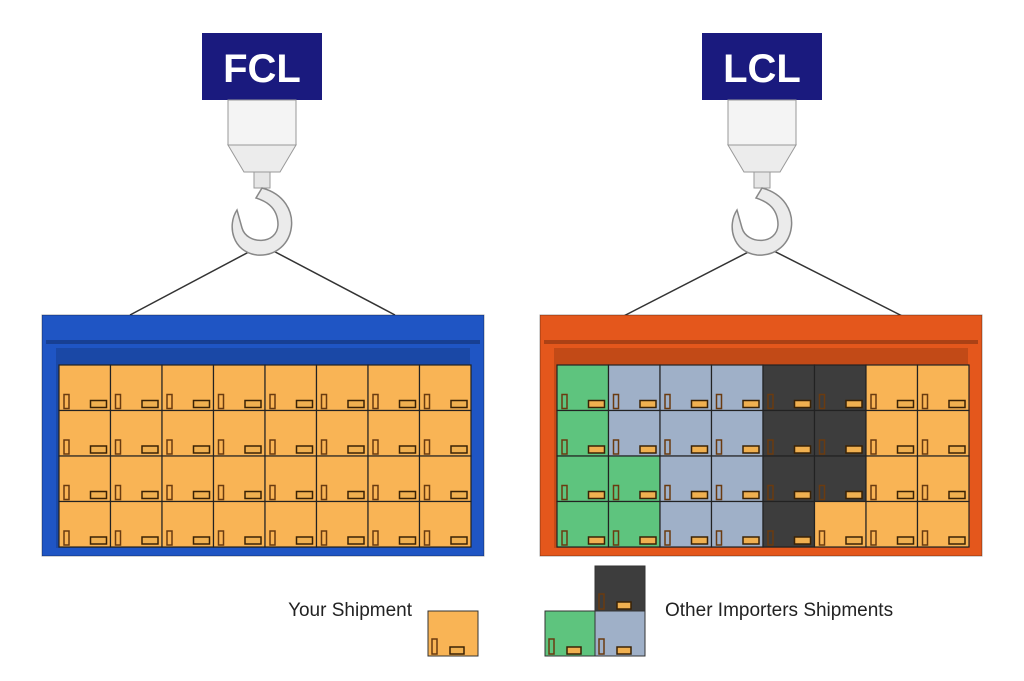  I want to click on lcl-crane, so click(763, 178).